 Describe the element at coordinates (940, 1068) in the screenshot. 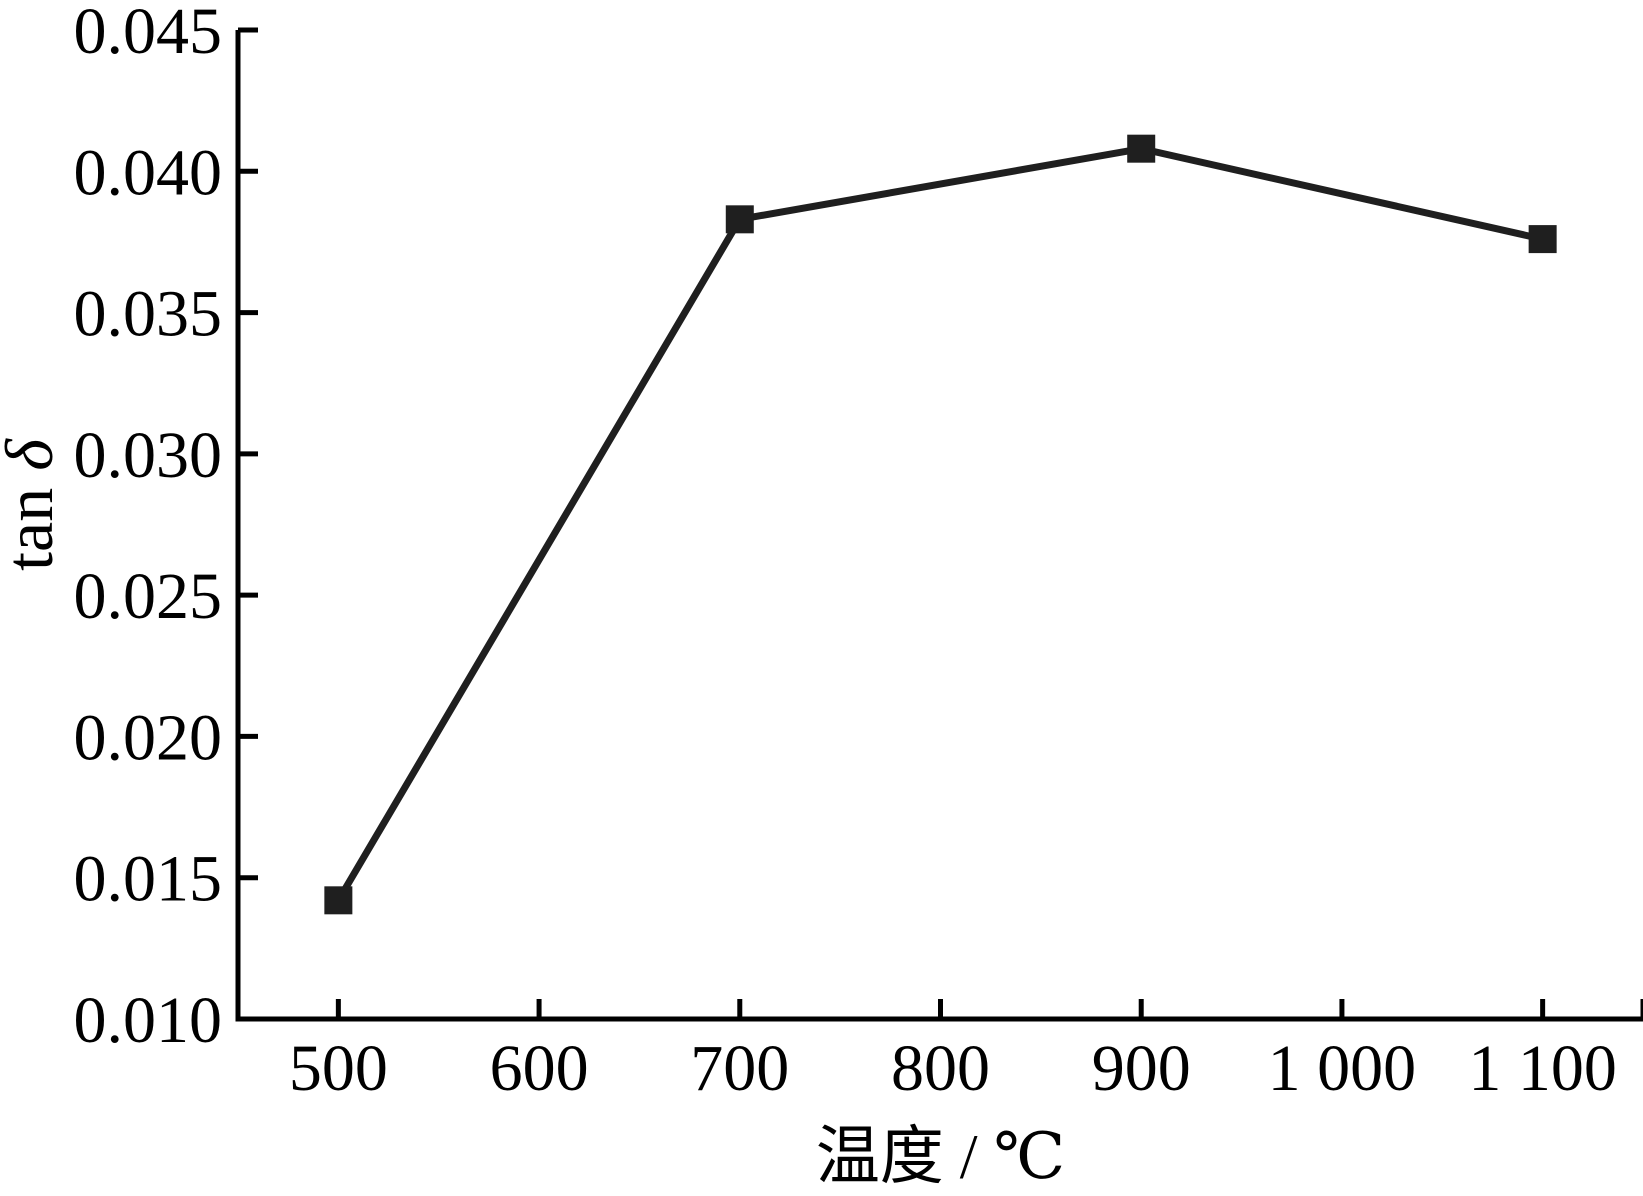

I see `x-tick-label: 800` at that location.